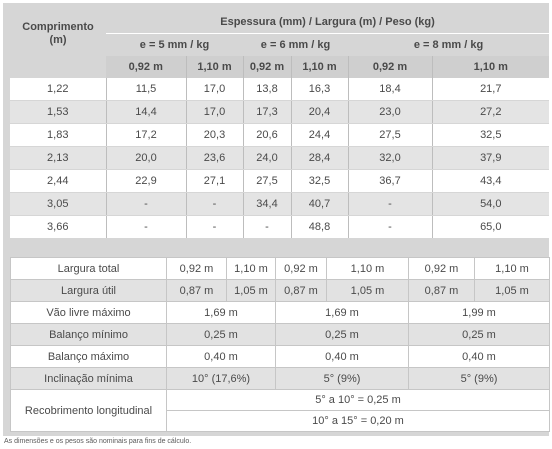 This screenshot has width=552, height=449. Describe the element at coordinates (145, 112) in the screenshot. I see `weight-cell: 14,4` at that location.